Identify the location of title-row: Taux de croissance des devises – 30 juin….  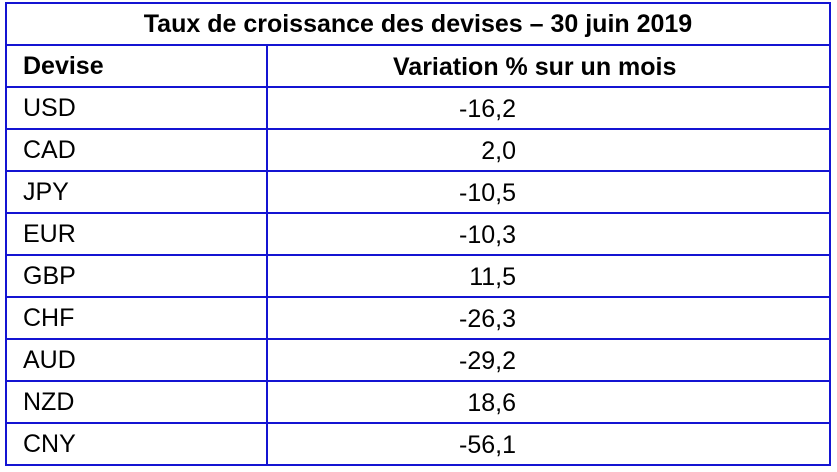
(418, 24).